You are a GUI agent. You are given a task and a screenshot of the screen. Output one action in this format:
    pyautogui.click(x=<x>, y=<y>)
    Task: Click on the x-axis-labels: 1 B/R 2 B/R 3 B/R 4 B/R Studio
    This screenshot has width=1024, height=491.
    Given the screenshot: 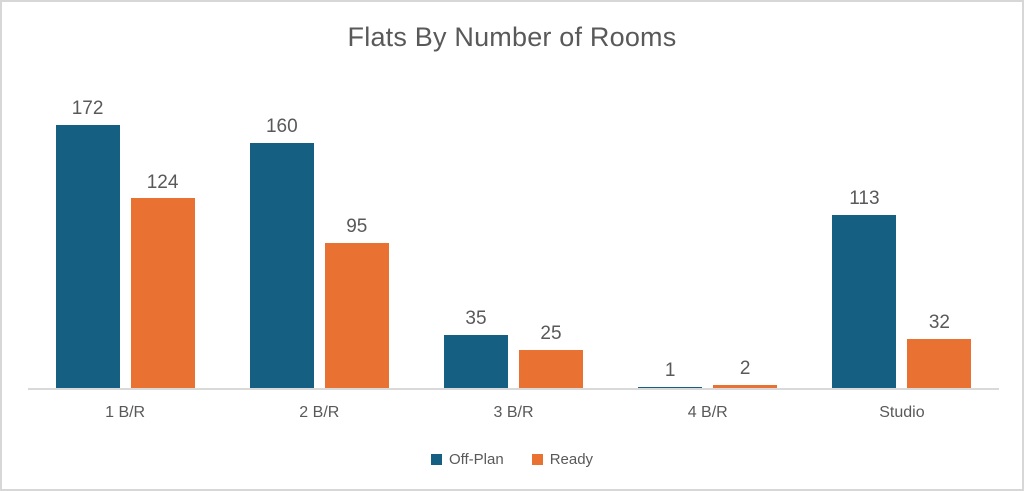 What is the action you would take?
    pyautogui.click(x=513, y=413)
    